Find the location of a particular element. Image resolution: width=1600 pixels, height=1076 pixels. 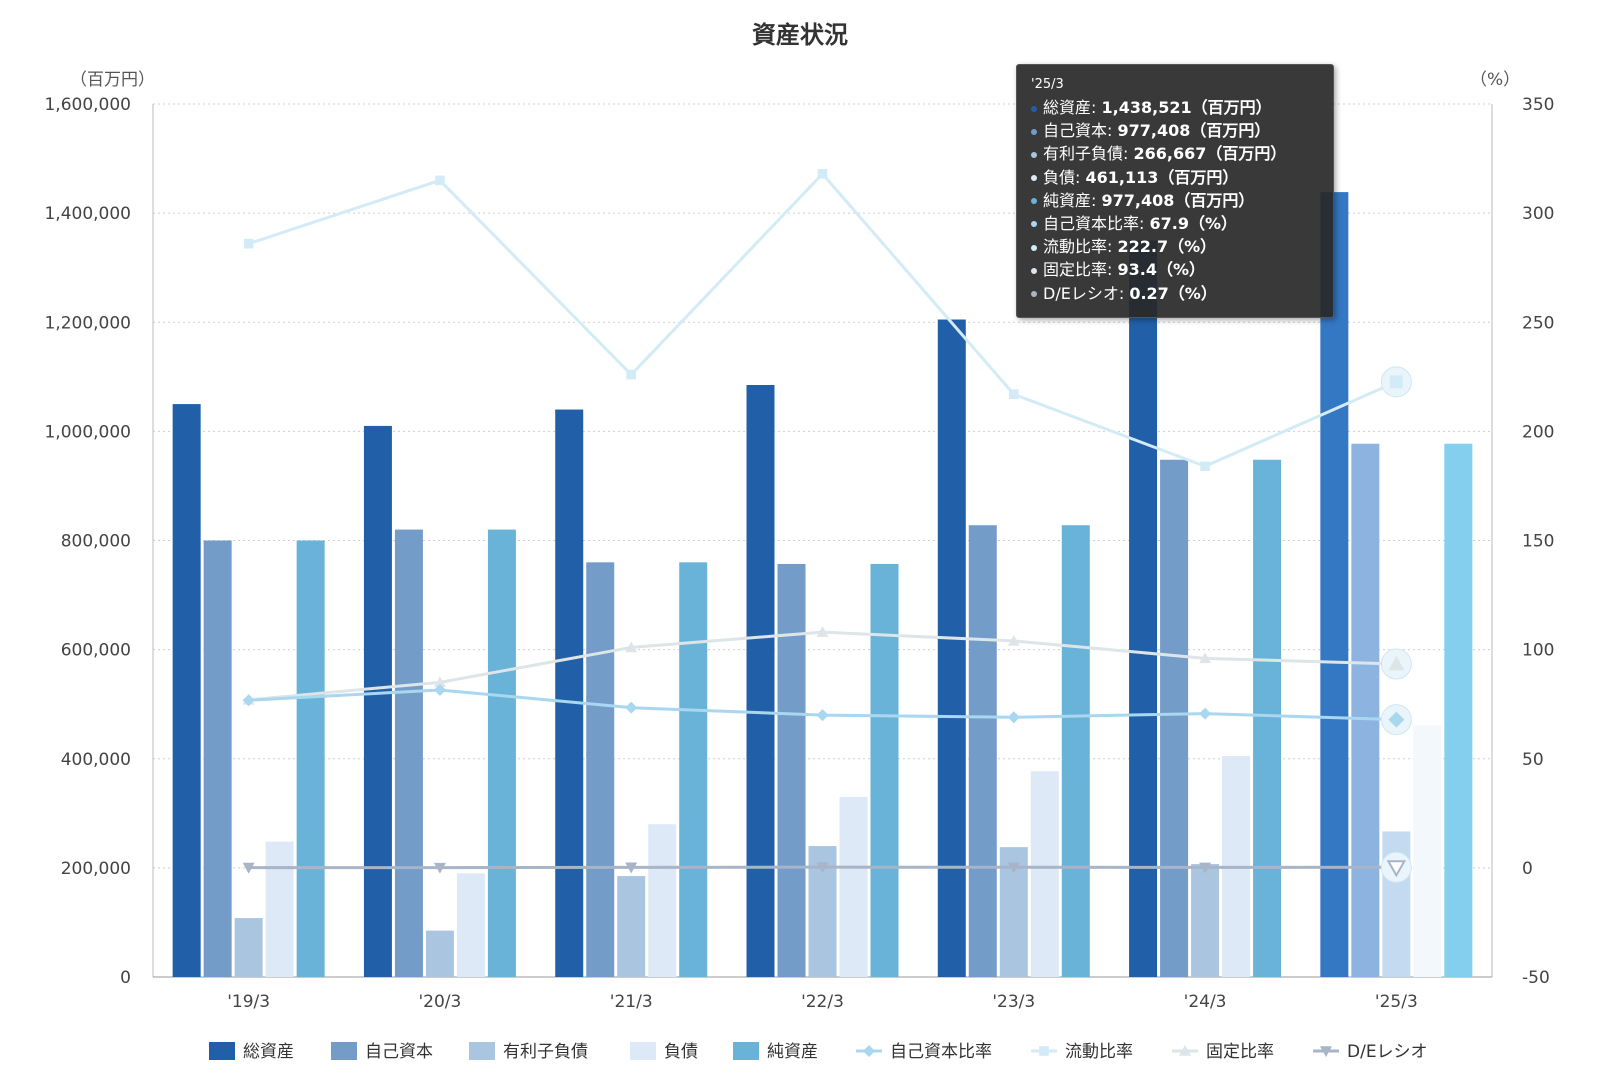

left-tick-label: 1,200,000 is located at coordinates (87, 323).